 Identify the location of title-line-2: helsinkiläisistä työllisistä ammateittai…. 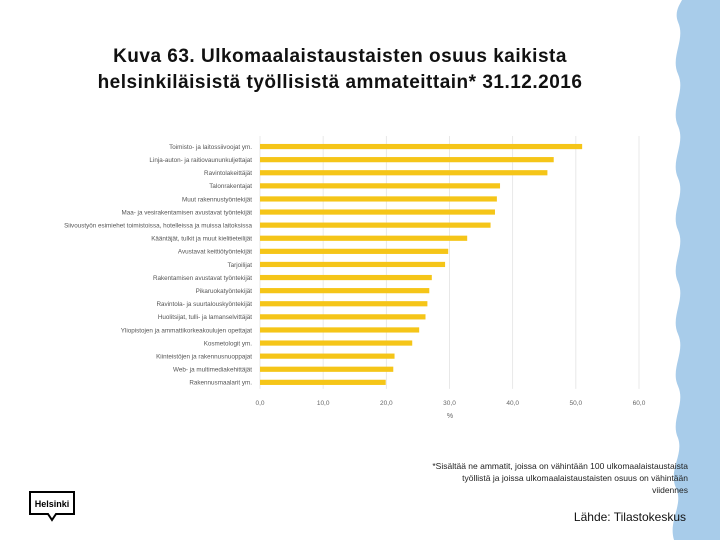
(340, 82).